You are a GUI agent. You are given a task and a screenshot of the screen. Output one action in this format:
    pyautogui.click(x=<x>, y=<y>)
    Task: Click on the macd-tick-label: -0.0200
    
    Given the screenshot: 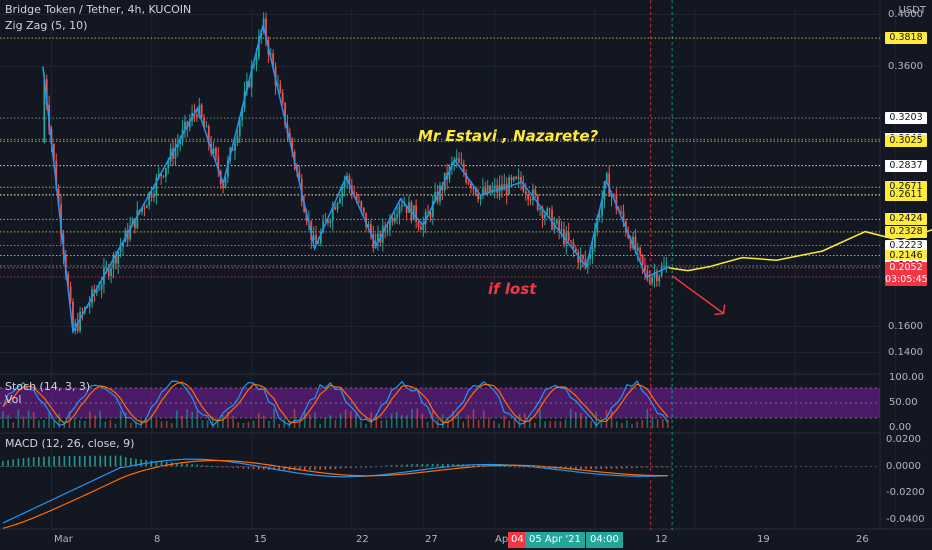 What is the action you would take?
    pyautogui.click(x=905, y=493)
    